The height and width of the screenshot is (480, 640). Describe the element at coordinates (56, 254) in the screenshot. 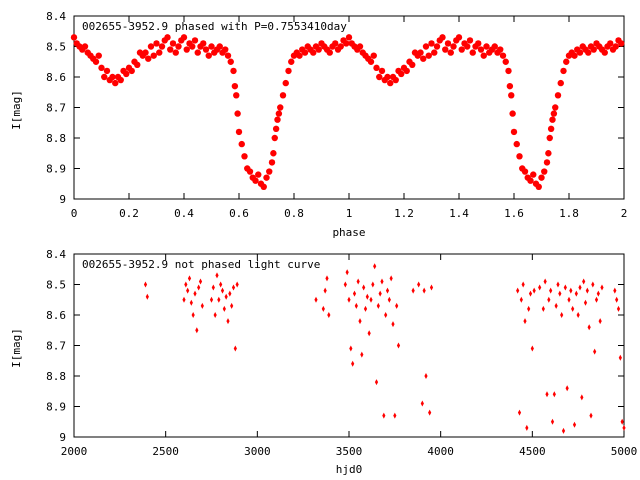

I see `y-tick-label: 8.4` at that location.